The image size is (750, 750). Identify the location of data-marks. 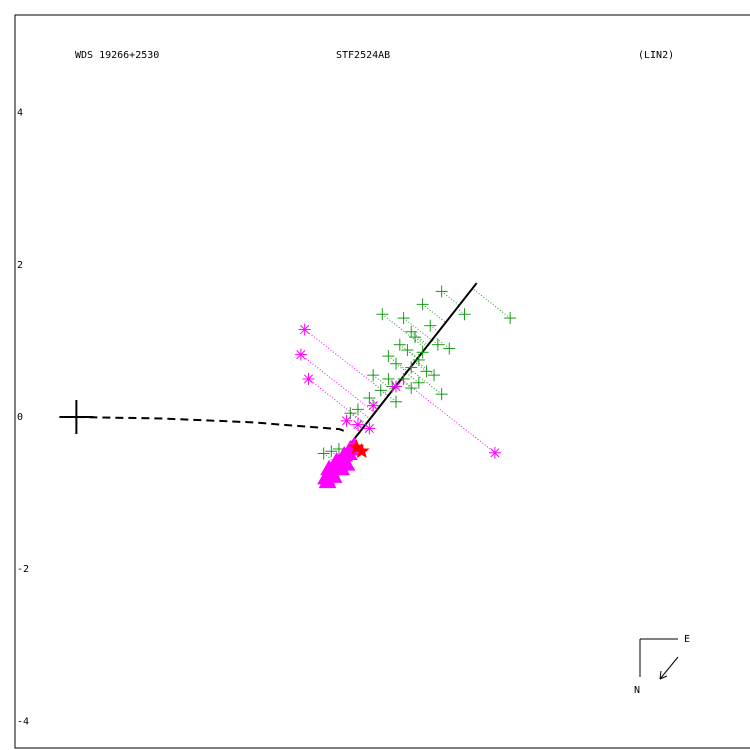
(405, 387).